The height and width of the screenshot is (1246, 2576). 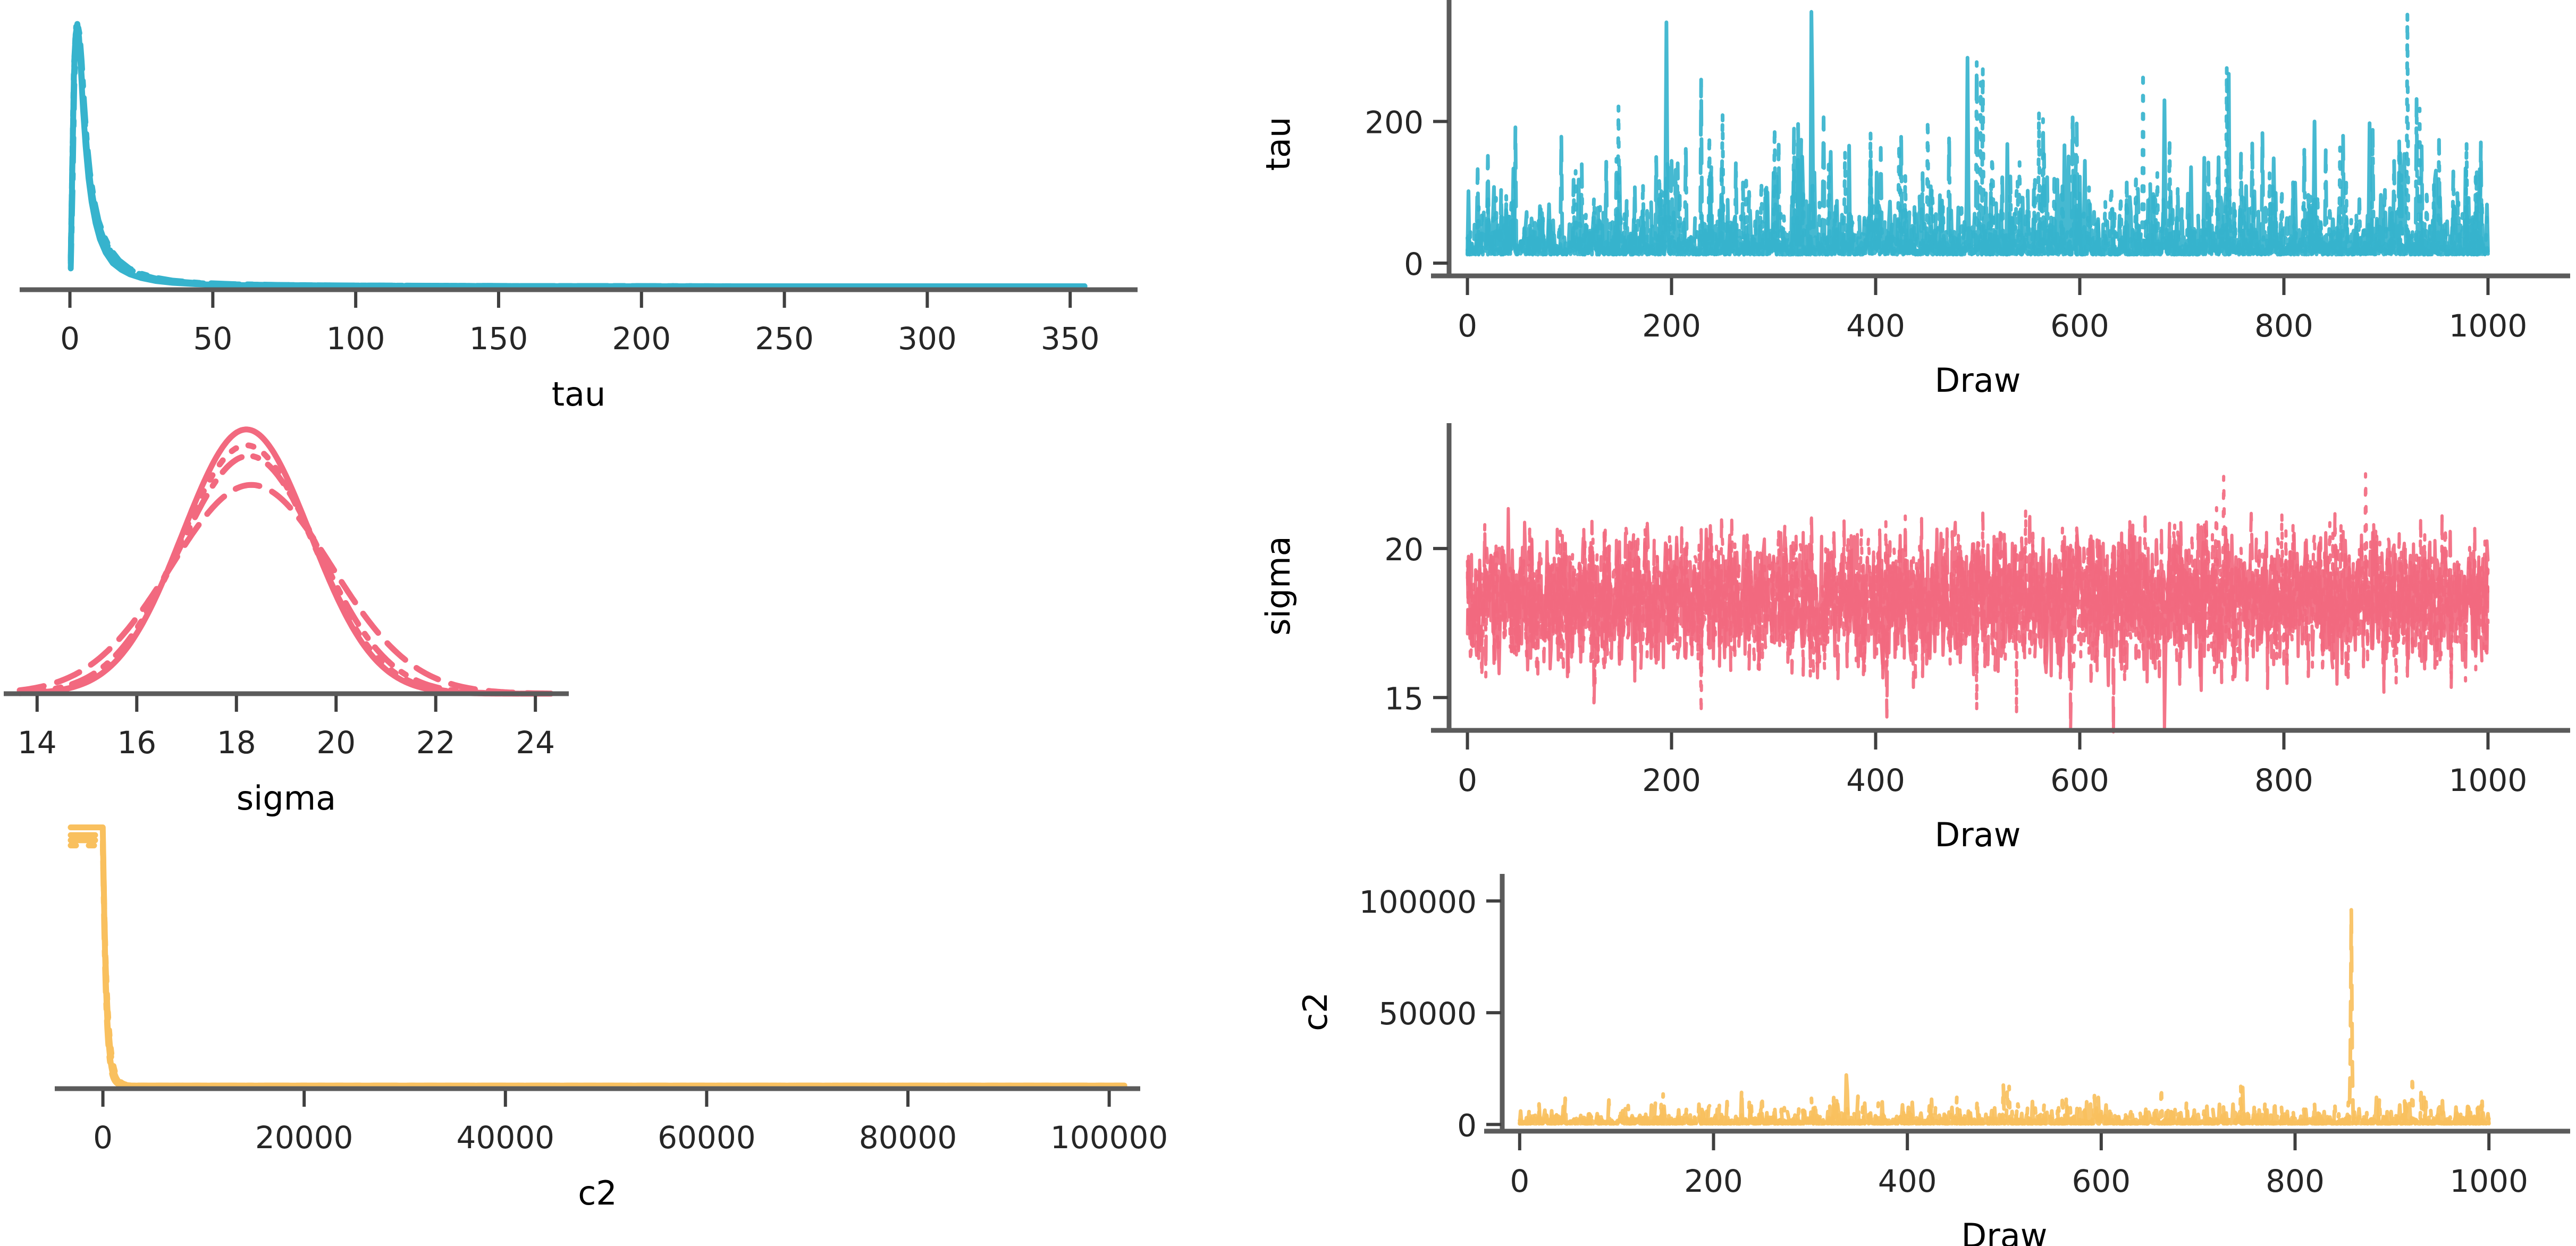 I want to click on svg-text: 300, so click(x=927, y=339).